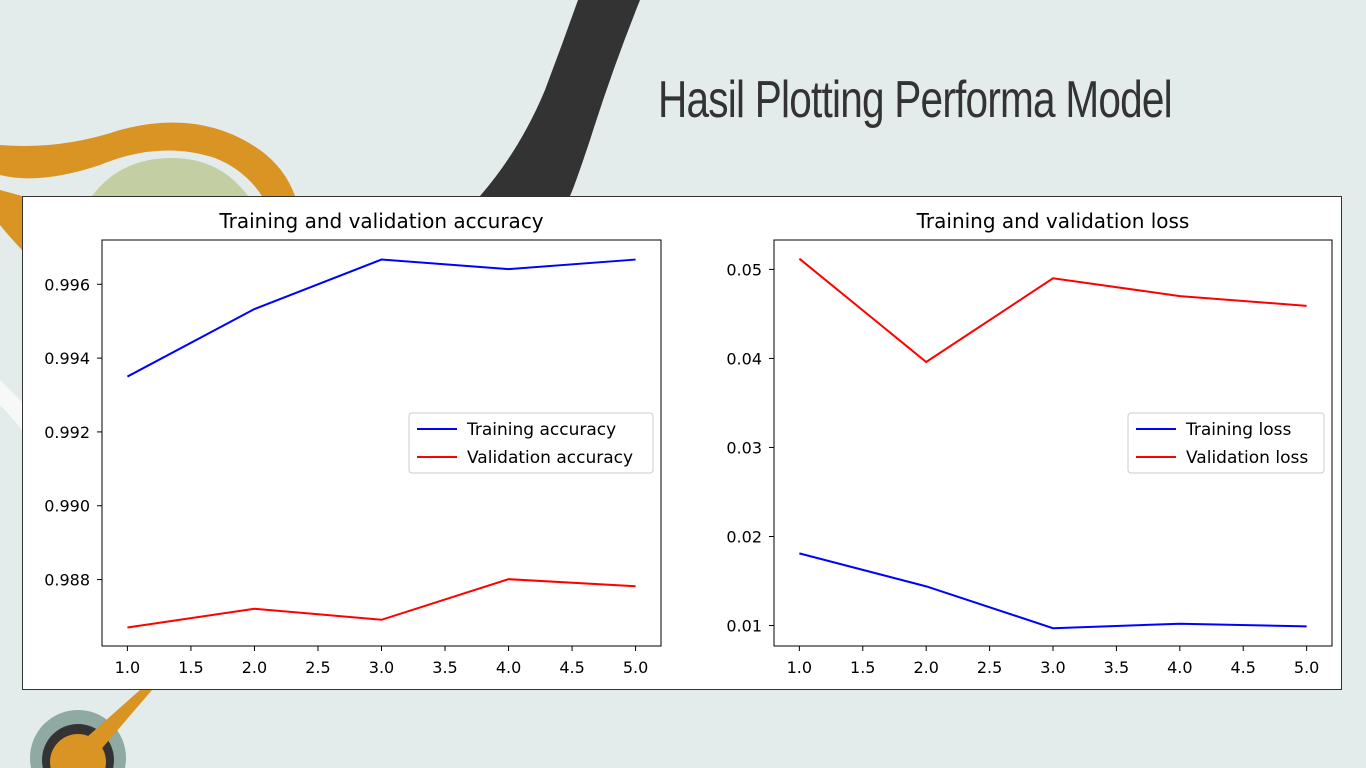 The height and width of the screenshot is (768, 1366). I want to click on orange-left-shape, so click(11, 220).